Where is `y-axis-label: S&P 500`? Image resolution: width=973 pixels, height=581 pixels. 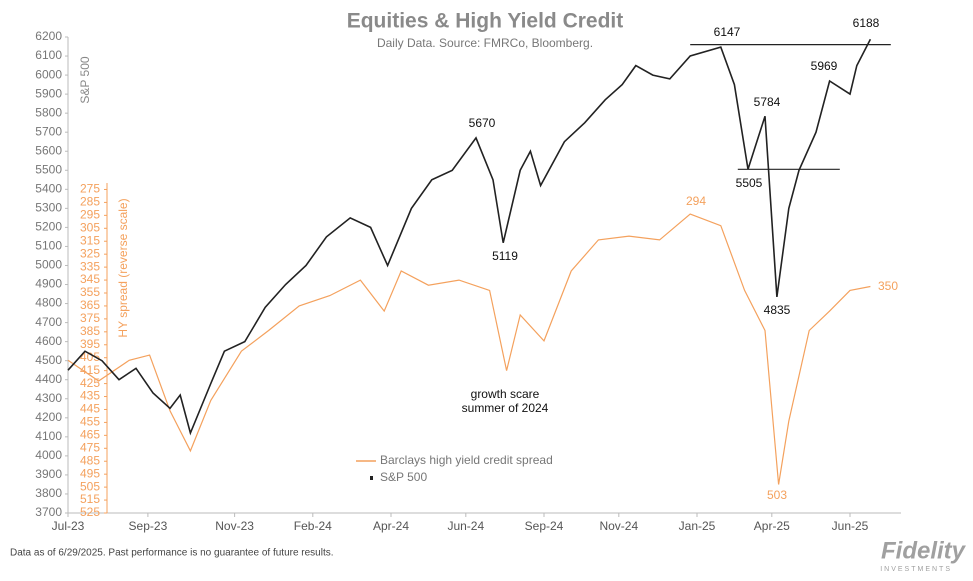 y-axis-label: S&P 500 is located at coordinates (85, 79).